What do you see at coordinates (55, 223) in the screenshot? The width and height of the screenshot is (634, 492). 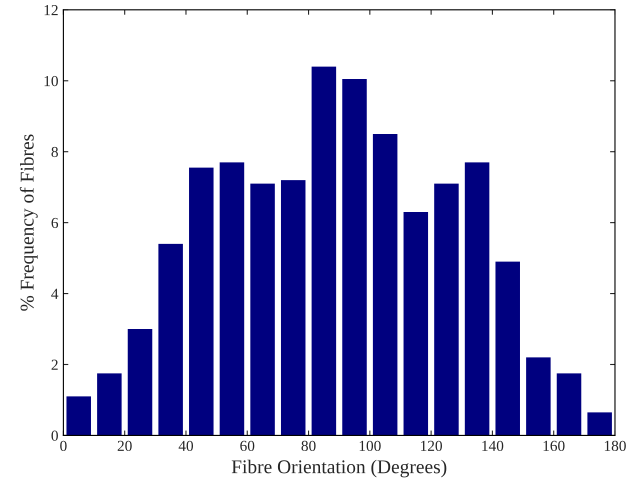 I see `y-tick-label: 6` at bounding box center [55, 223].